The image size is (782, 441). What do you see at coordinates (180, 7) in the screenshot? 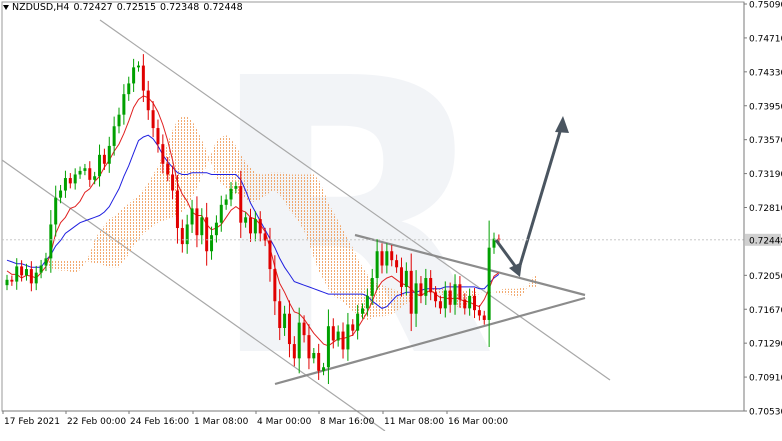
I see `header-low: 0.72348` at bounding box center [180, 7].